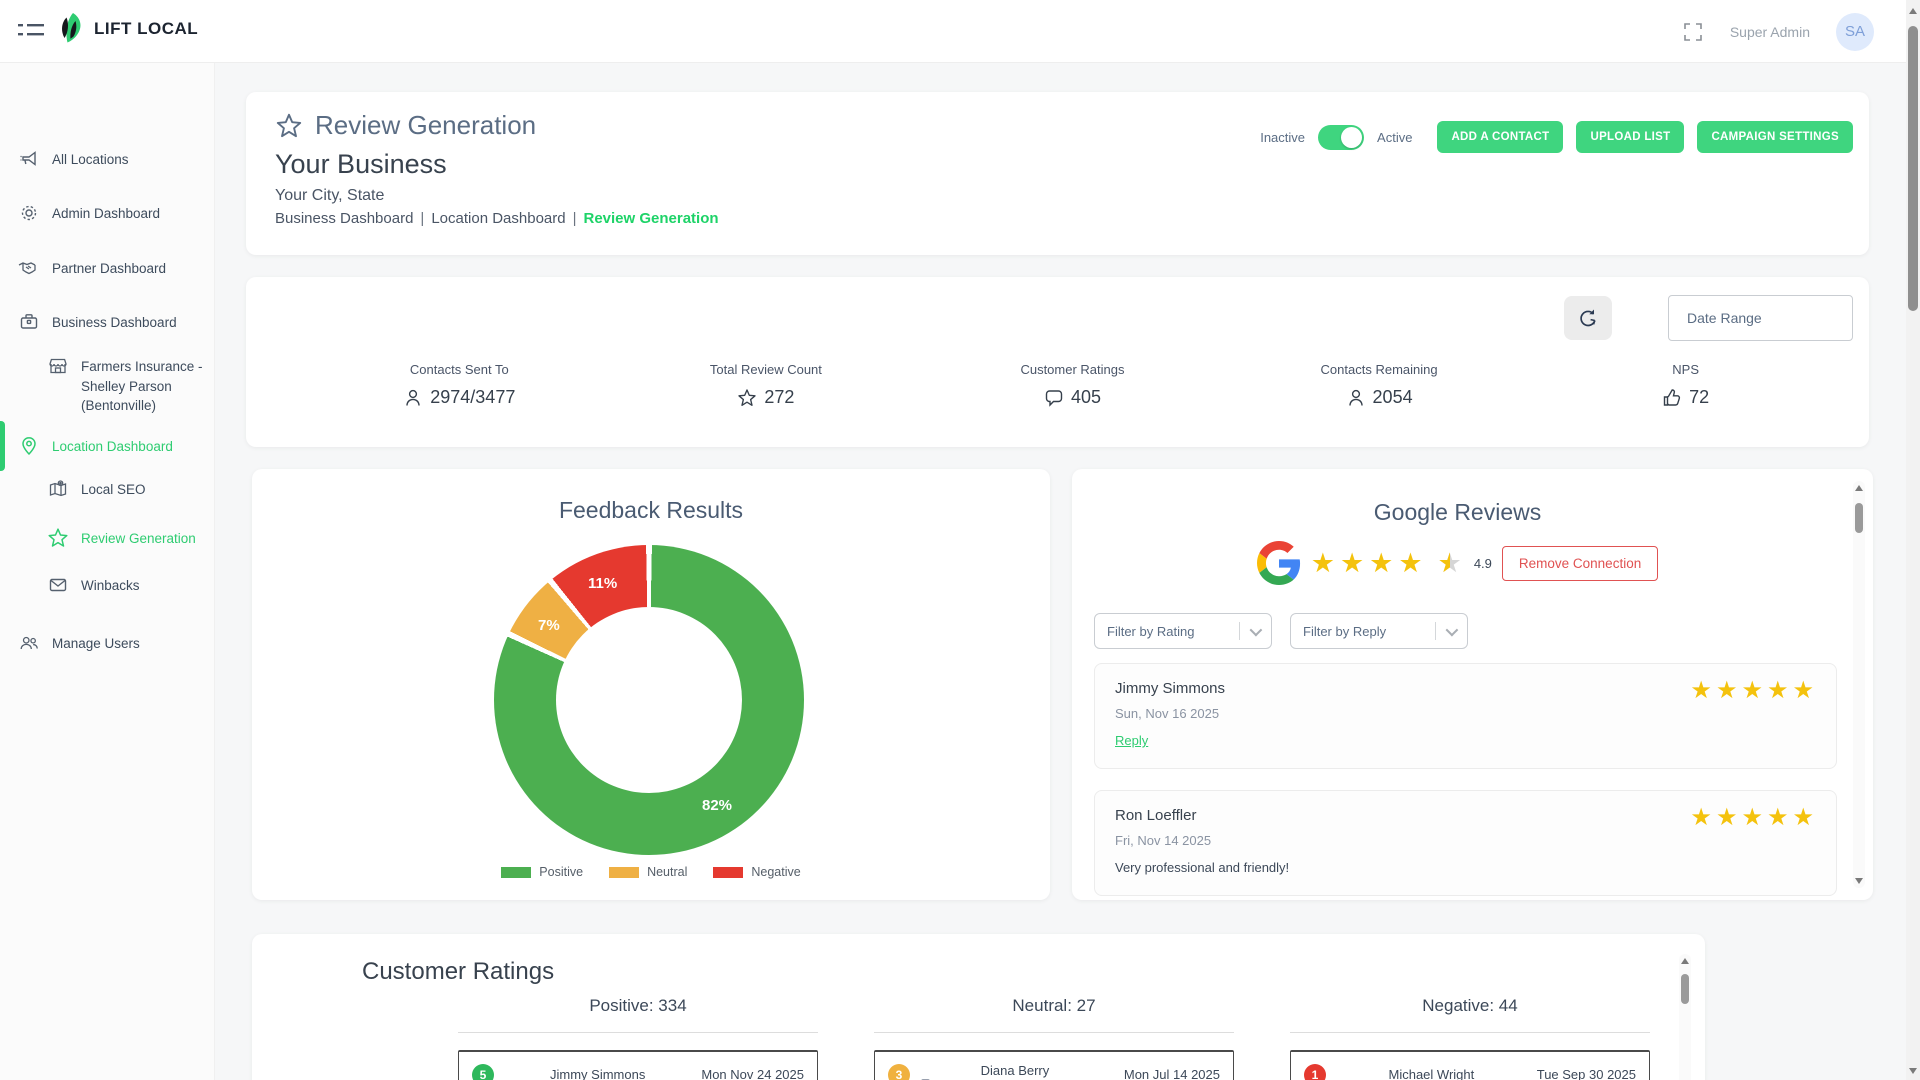 This screenshot has height=1080, width=1920. I want to click on chat-bubble-icon, so click(1054, 398).